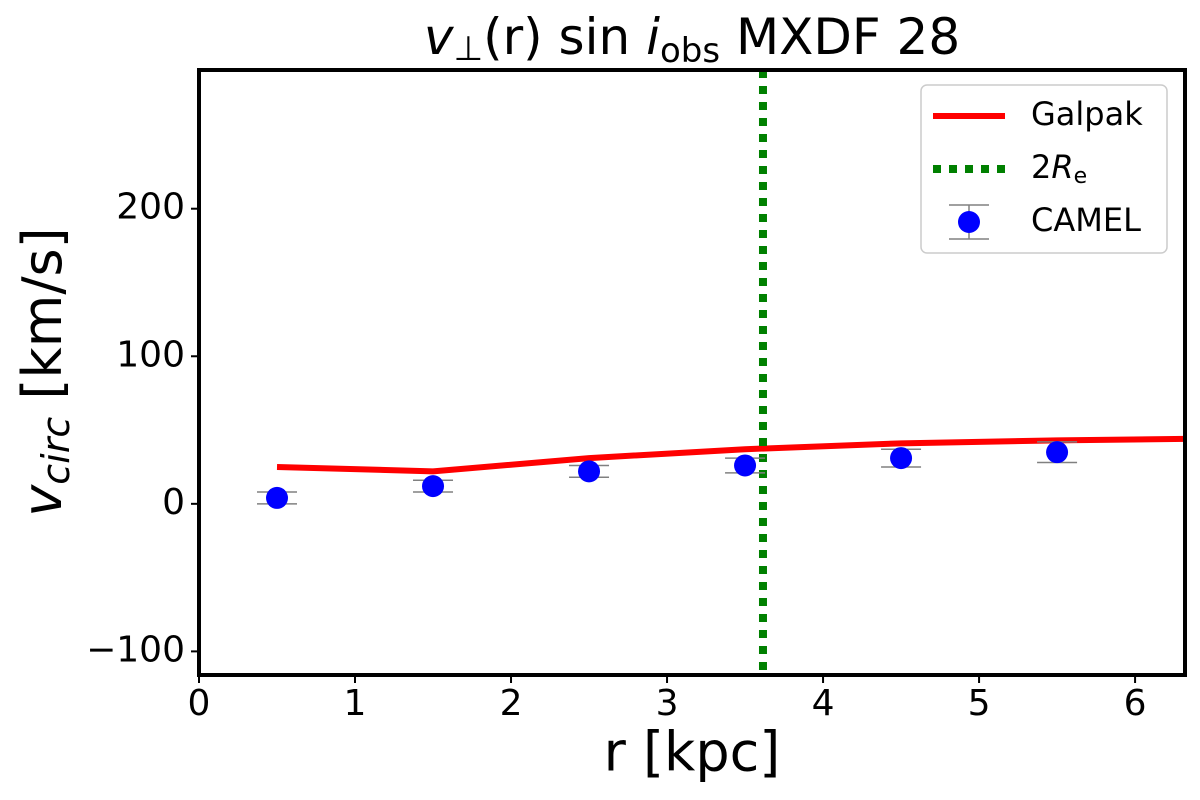 Image resolution: width=1200 pixels, height=800 pixels. Describe the element at coordinates (56, 451) in the screenshot. I see `ylabel-part: circ` at that location.